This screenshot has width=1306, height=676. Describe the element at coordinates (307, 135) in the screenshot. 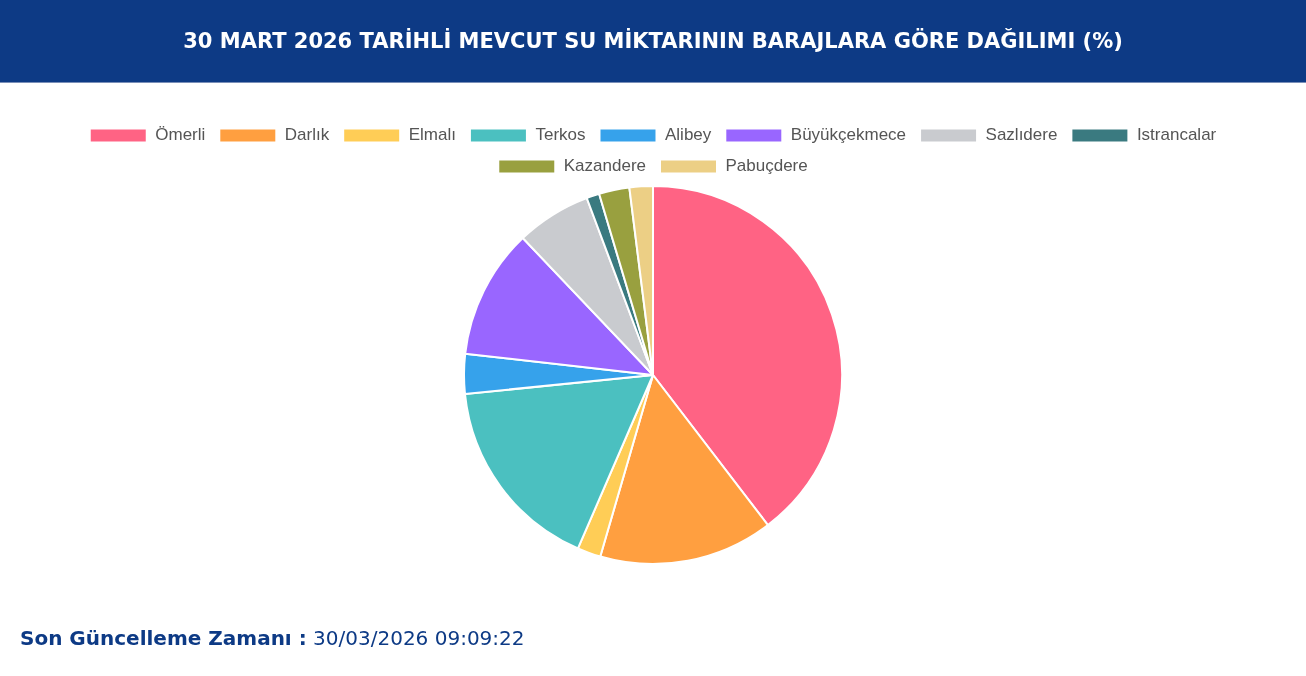

I see `legend-label: Darlık` at that location.